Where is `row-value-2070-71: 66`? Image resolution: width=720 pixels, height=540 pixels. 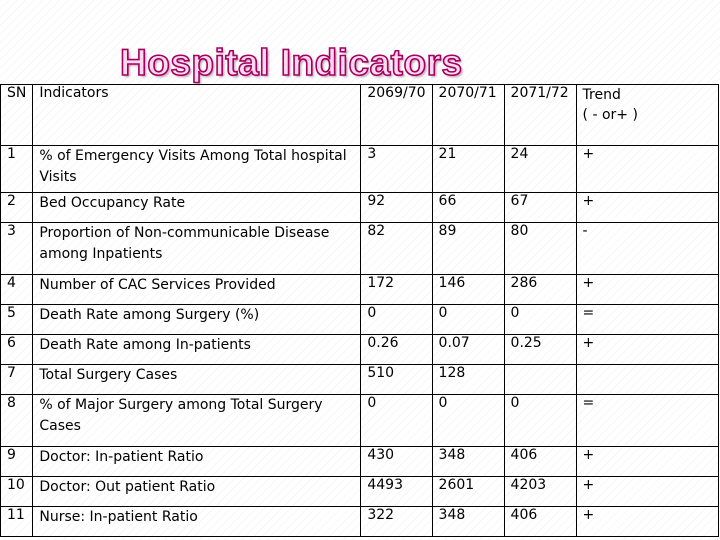 row-value-2070-71: 66 is located at coordinates (468, 207).